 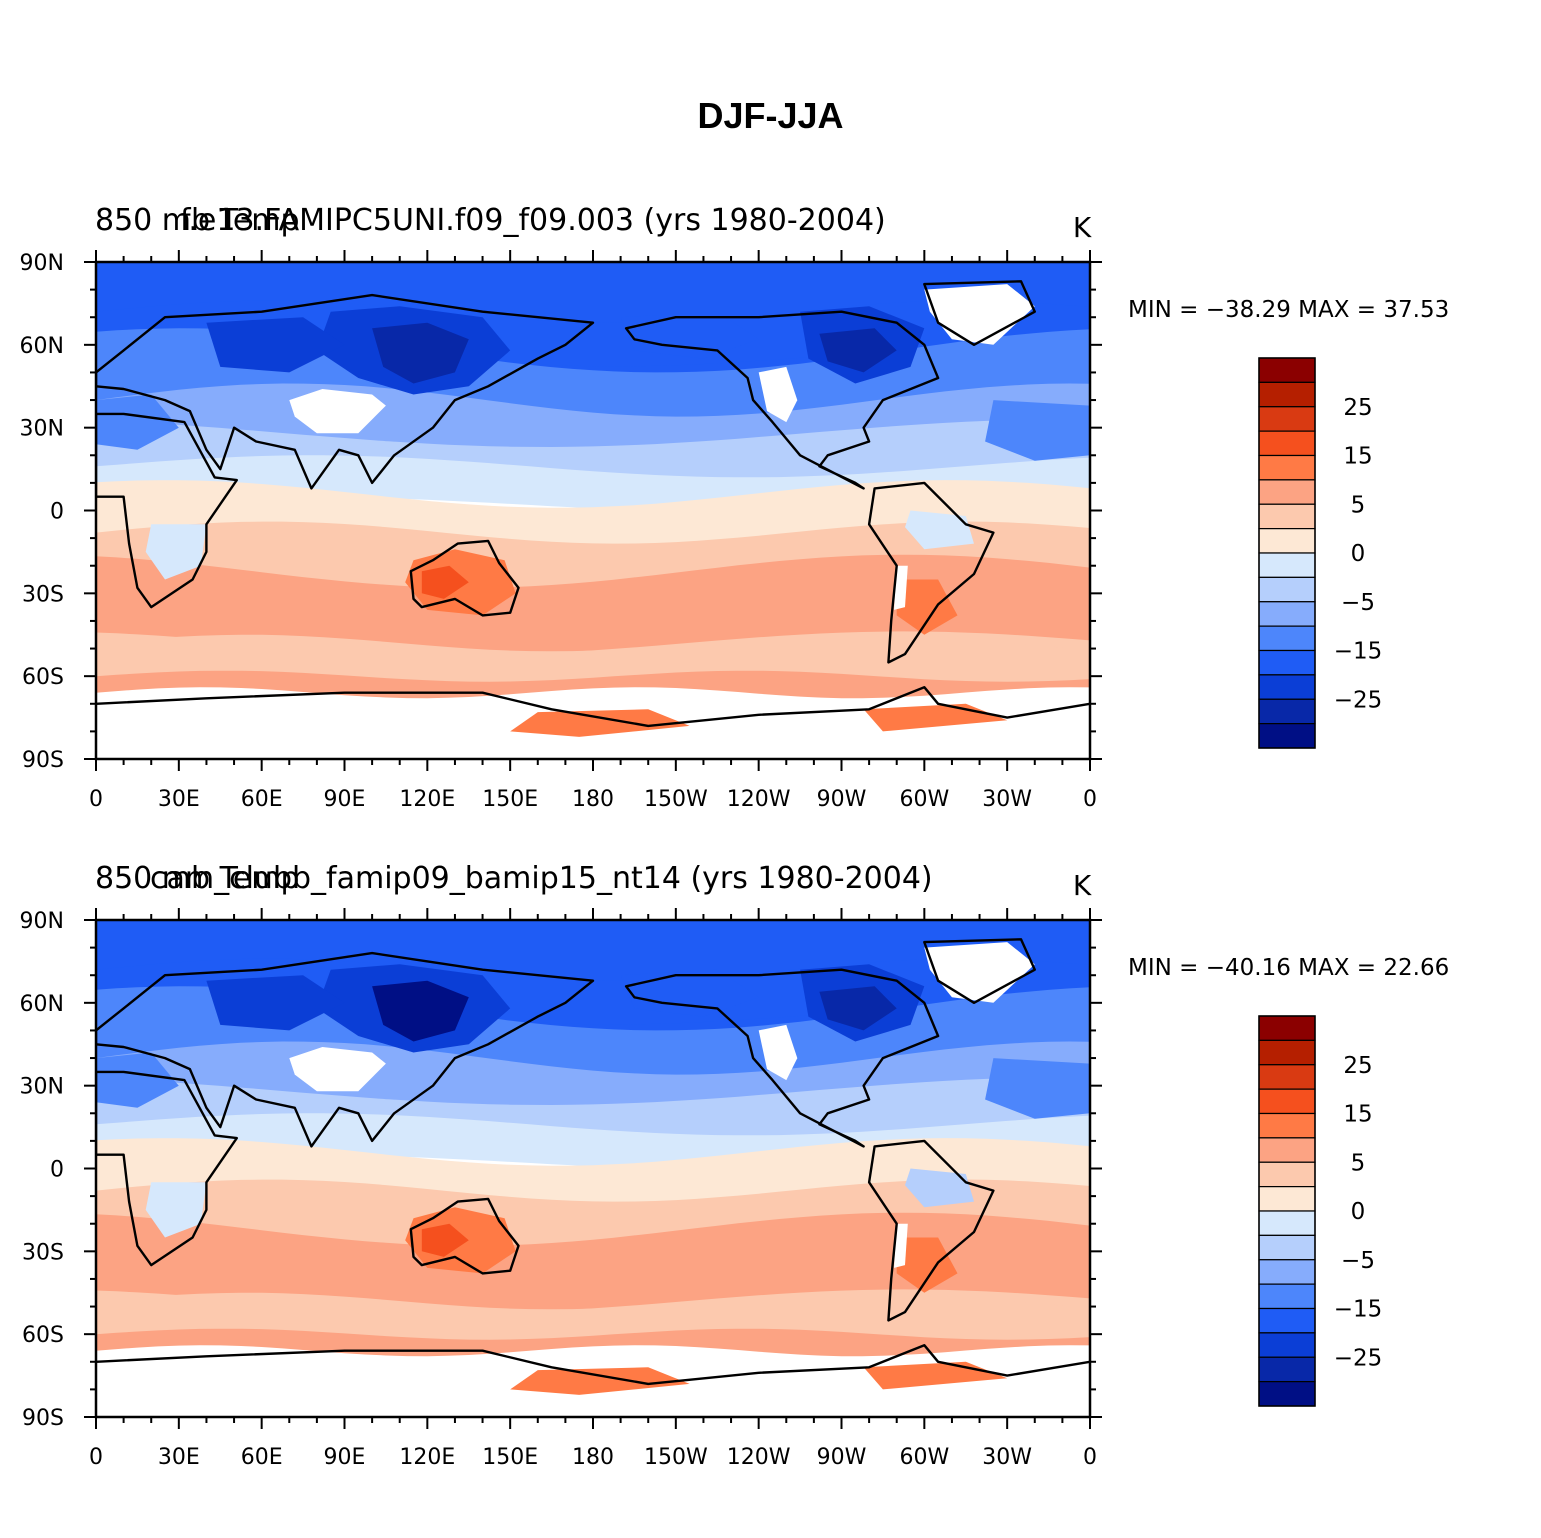 I want to click on lon-label: 180, so click(x=593, y=799).